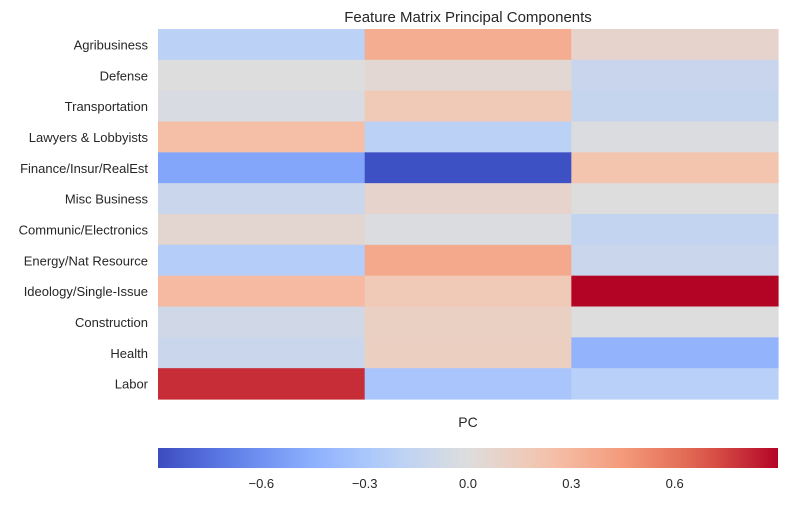  What do you see at coordinates (89, 137) in the screenshot?
I see `row-label: Lawyers & Lobbyists` at bounding box center [89, 137].